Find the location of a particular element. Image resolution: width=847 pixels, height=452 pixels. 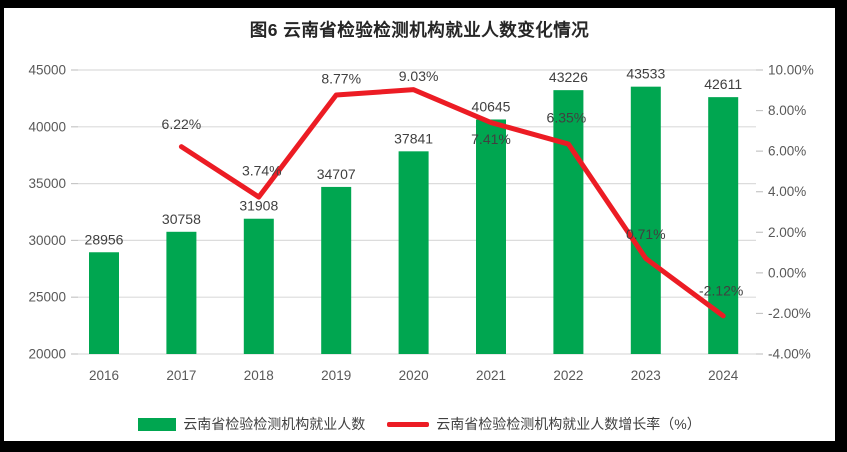

growth-point-label: 3.74% is located at coordinates (262, 170).